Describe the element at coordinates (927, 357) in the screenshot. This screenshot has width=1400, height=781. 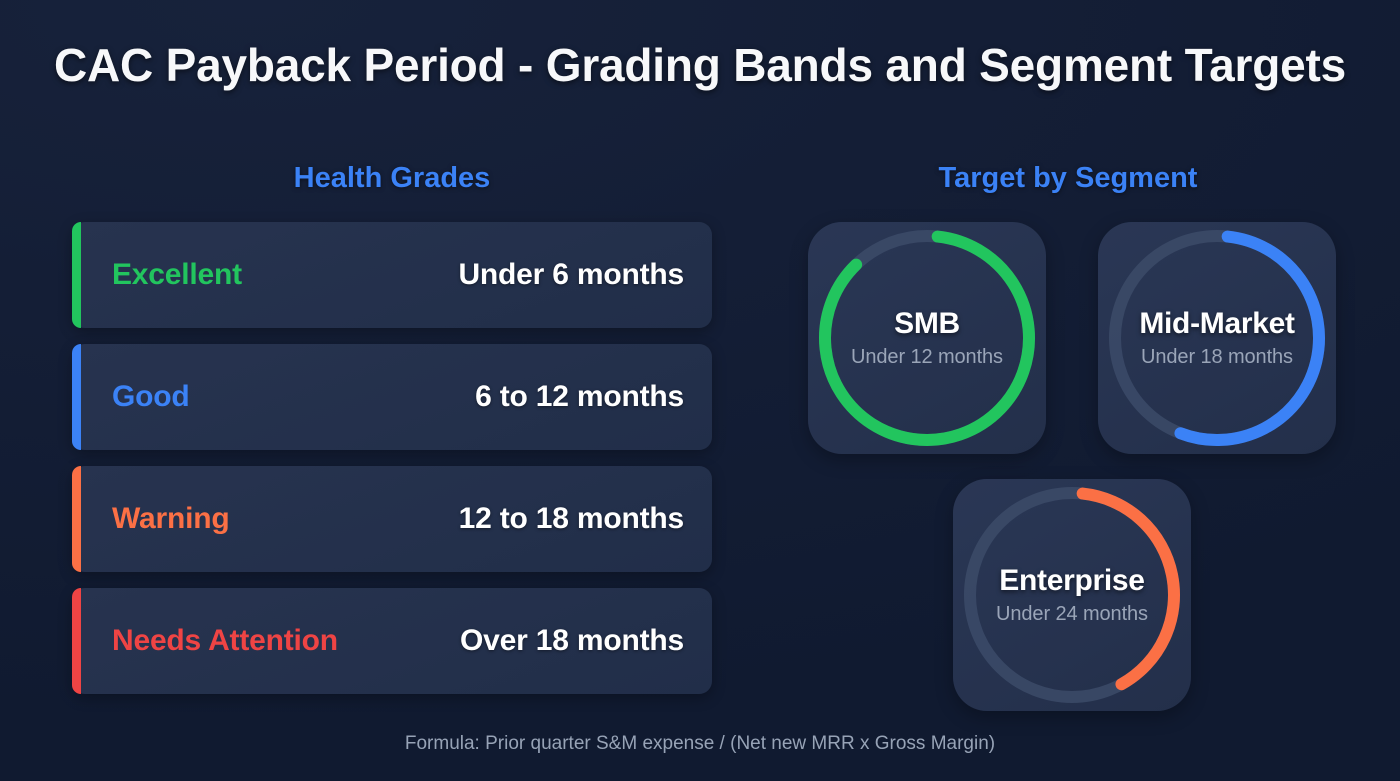
I see `segment-target: Under 12 months` at that location.